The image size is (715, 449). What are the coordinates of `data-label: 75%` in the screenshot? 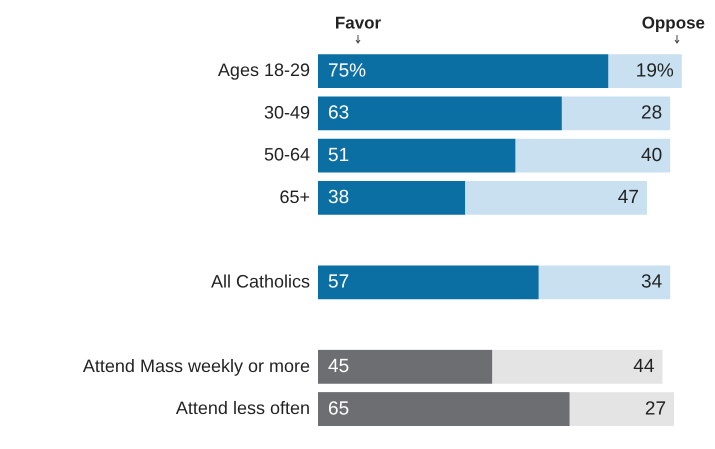 It's located at (347, 71).